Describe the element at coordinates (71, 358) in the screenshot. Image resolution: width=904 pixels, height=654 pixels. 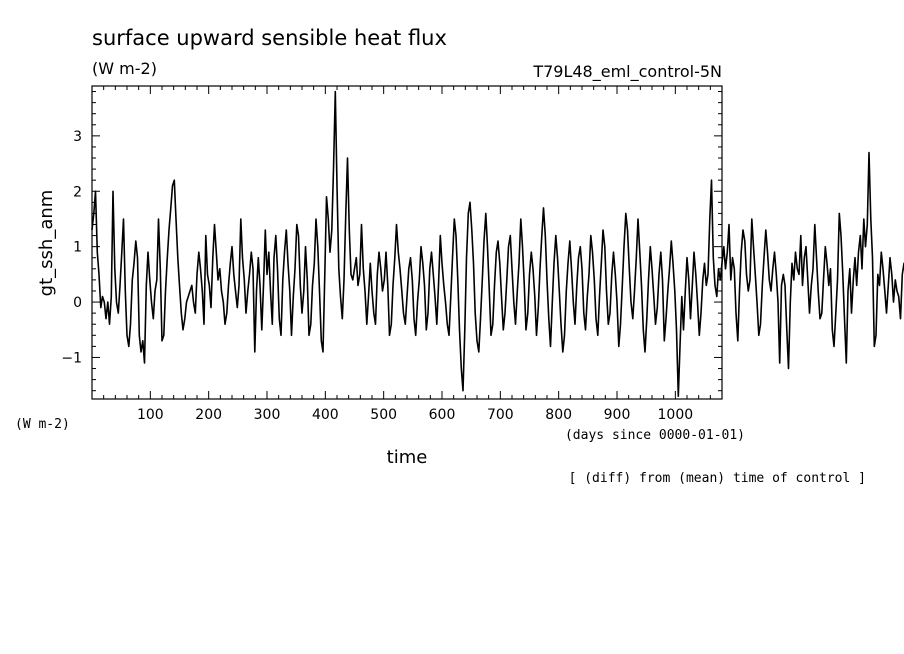
I see `y-tick-label: −1` at that location.